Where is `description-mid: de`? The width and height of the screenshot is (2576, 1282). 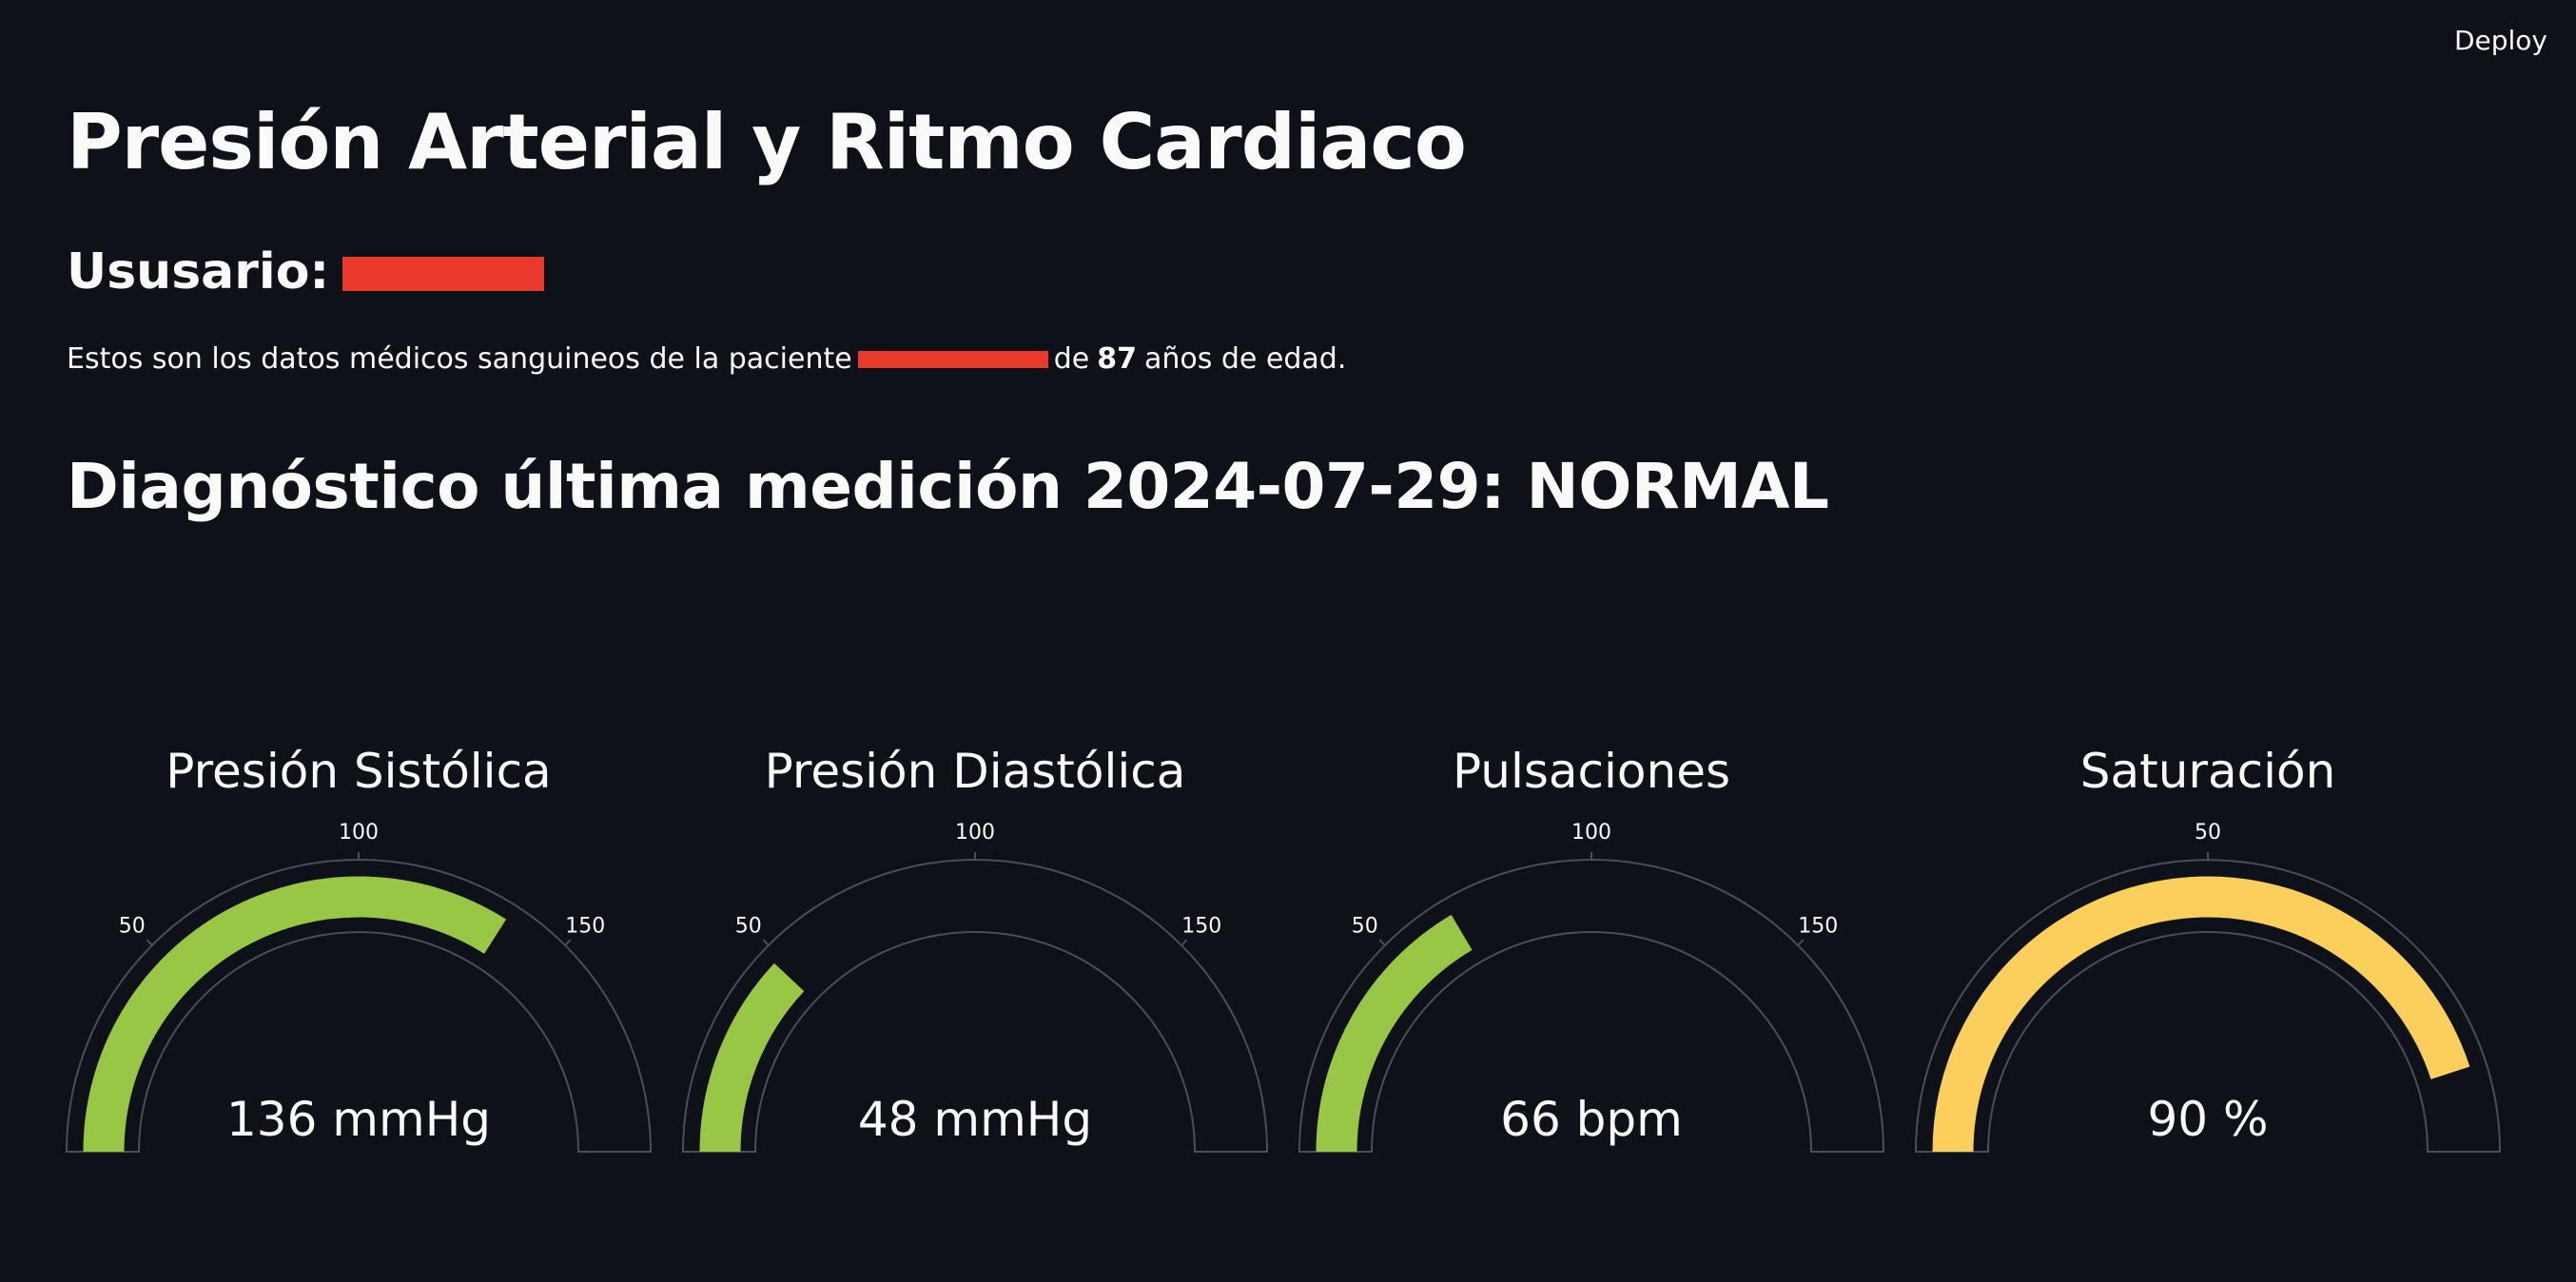 description-mid: de is located at coordinates (1071, 359).